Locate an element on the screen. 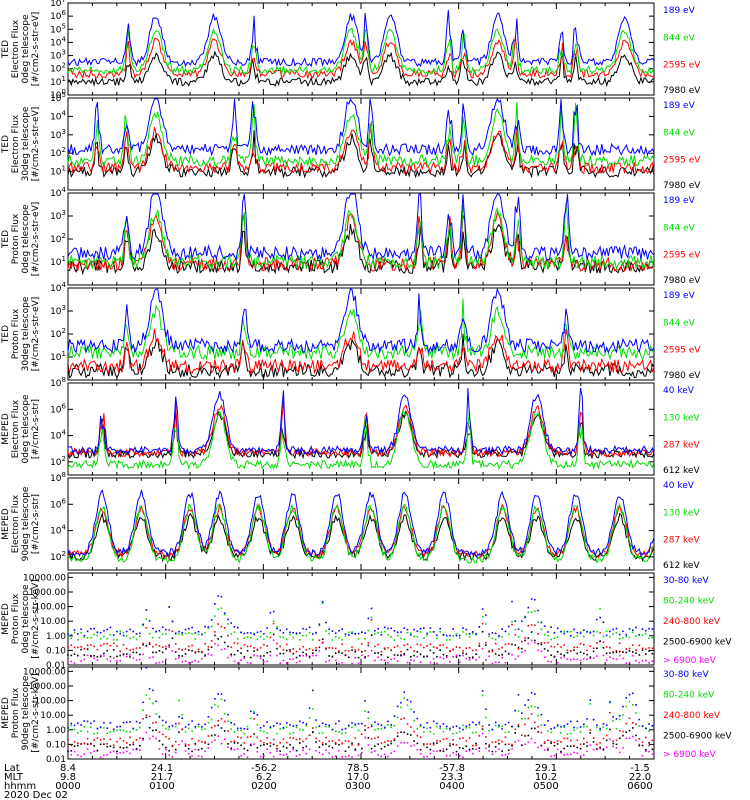 Image resolution: width=750 pixels, height=800 pixels. legend-entry: 612 keV is located at coordinates (681, 566).